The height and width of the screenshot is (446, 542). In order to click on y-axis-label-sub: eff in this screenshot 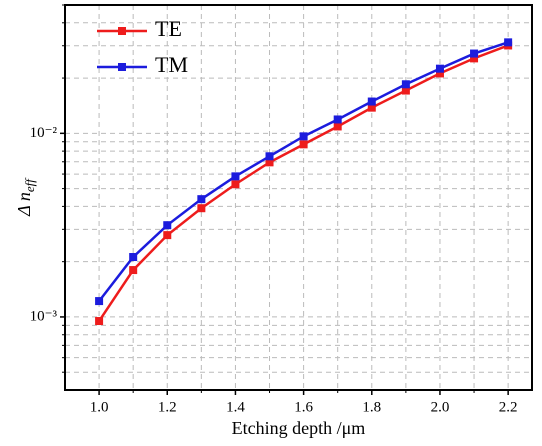, I will do `click(29, 184)`.